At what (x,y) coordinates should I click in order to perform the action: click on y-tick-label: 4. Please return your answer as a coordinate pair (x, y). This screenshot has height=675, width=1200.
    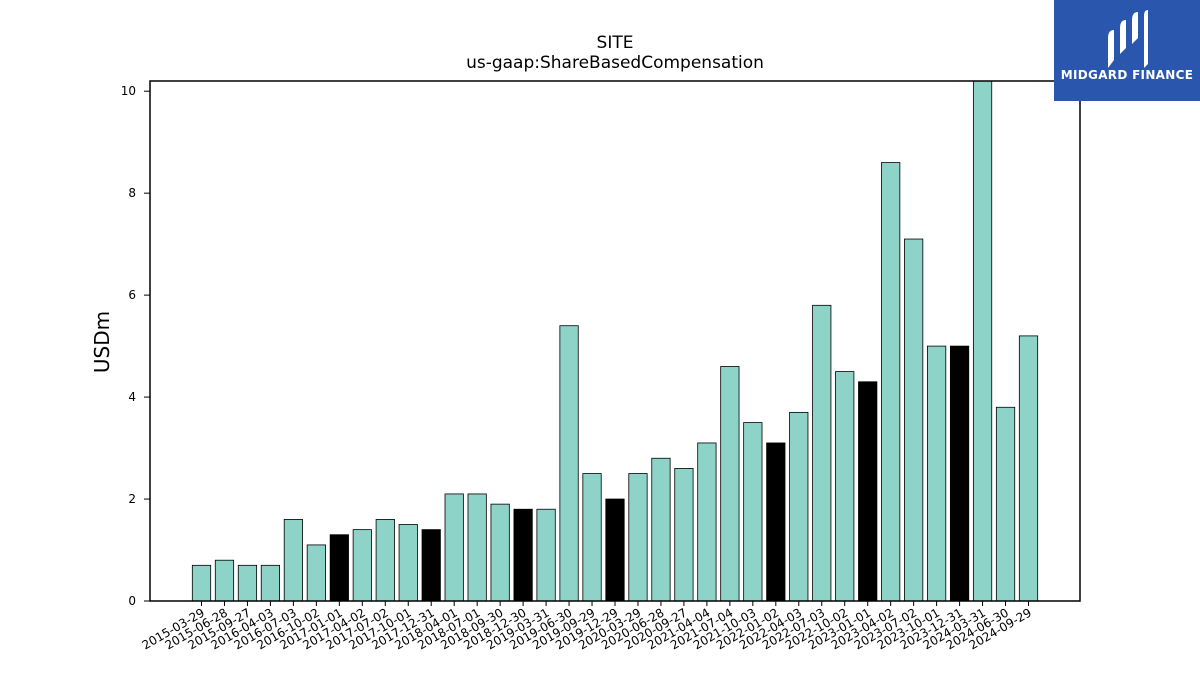
    Looking at the image, I should click on (132, 397).